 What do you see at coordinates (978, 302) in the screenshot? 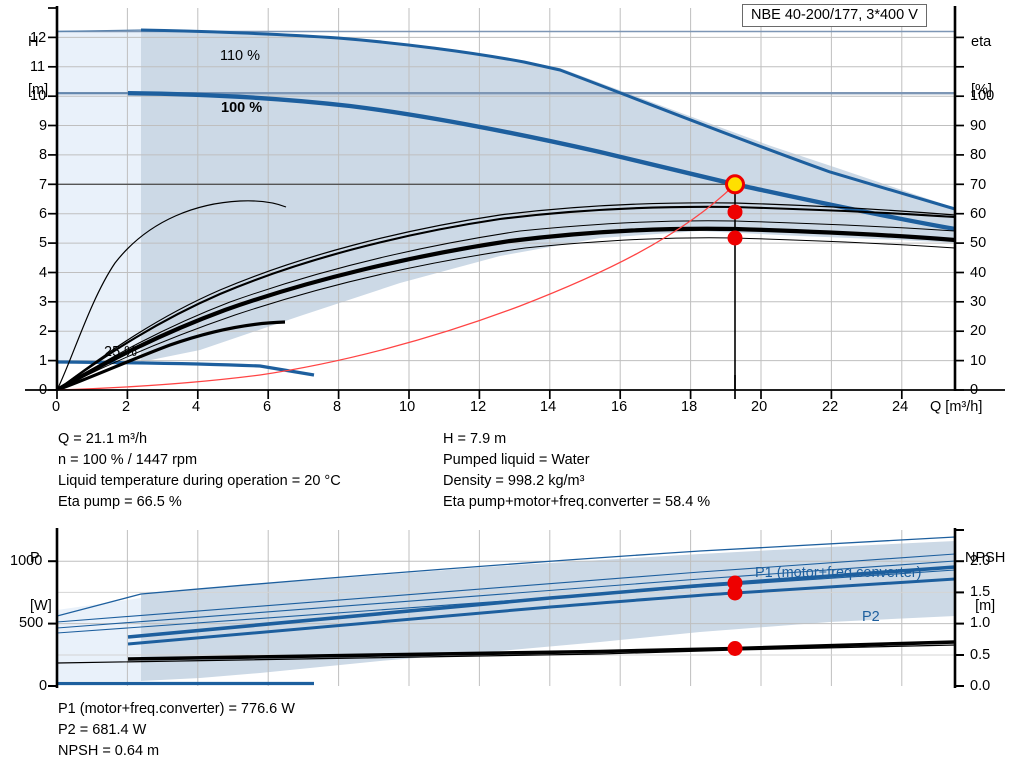
I see `upper-y2-tick-30: 30` at bounding box center [978, 302].